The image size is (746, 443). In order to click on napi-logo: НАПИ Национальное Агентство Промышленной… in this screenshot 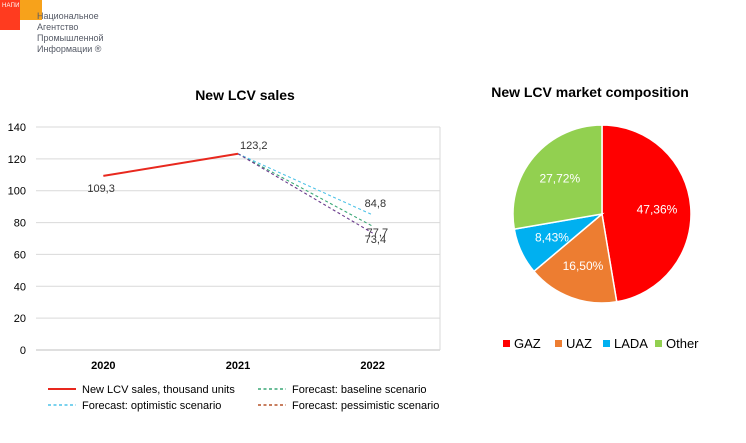, I will do `click(60, 30)`.